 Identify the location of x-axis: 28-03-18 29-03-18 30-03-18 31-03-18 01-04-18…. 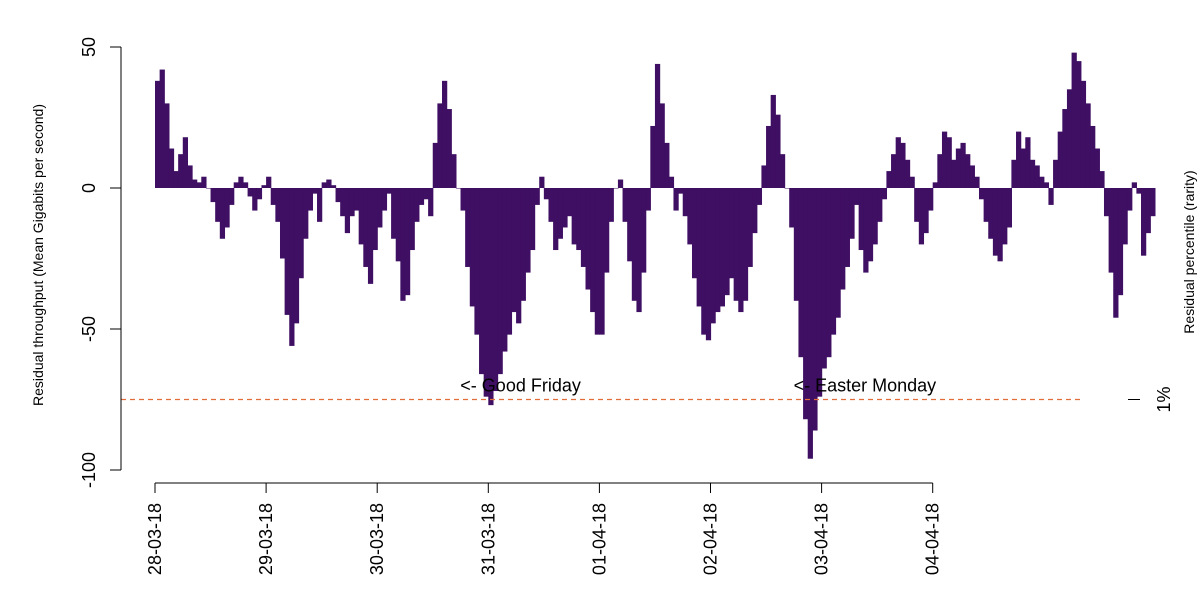
(544, 528).